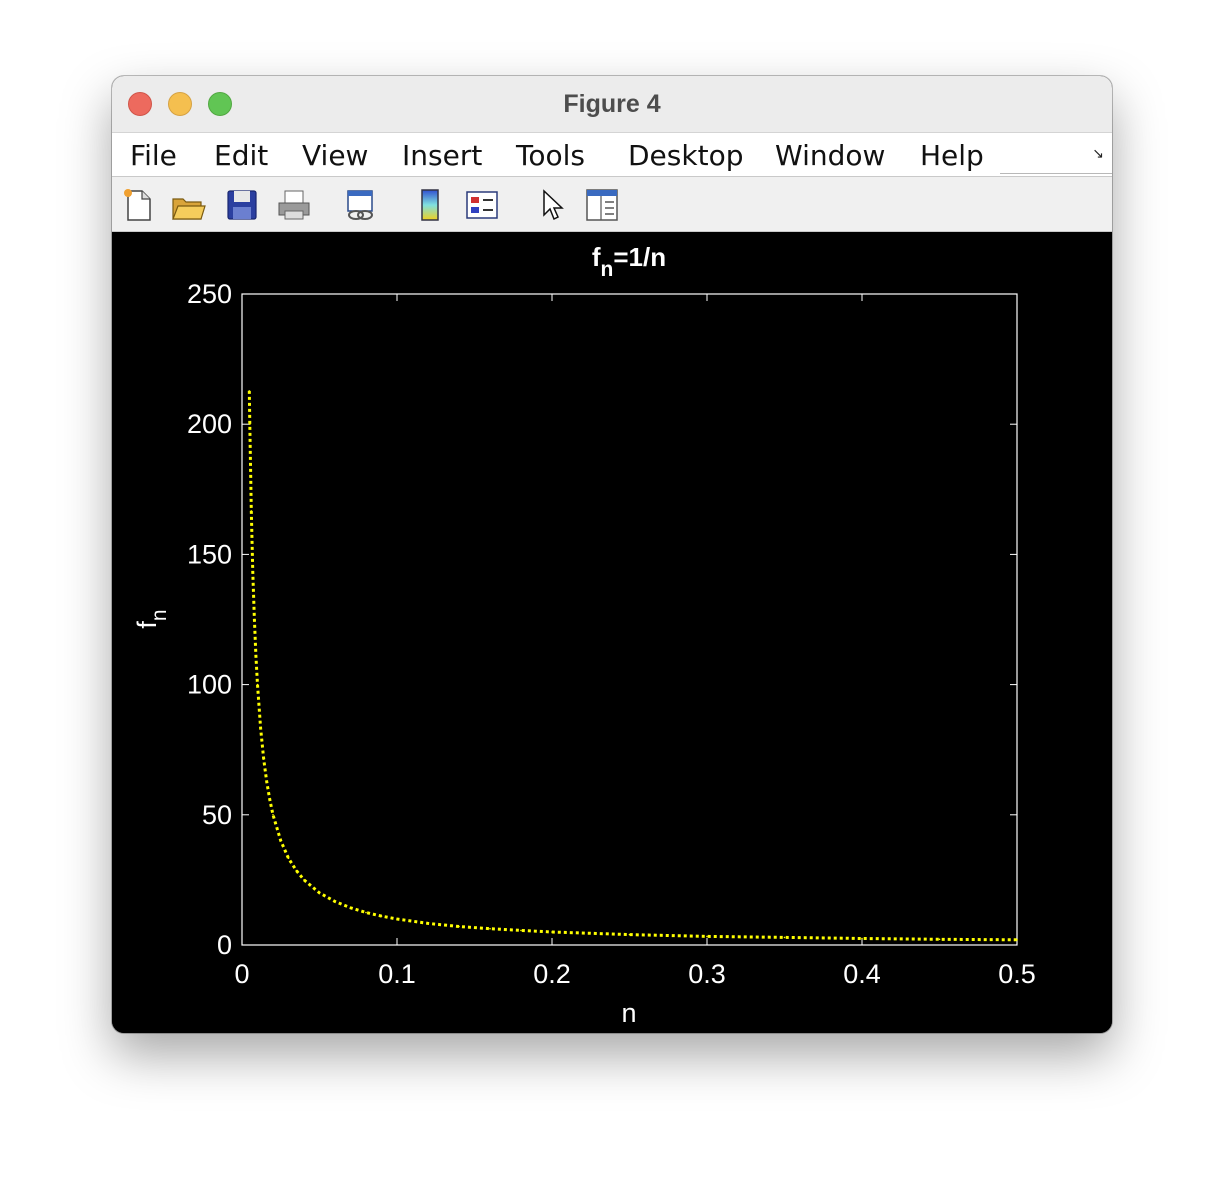  What do you see at coordinates (209, 424) in the screenshot?
I see `y-tick-label-4: 200` at bounding box center [209, 424].